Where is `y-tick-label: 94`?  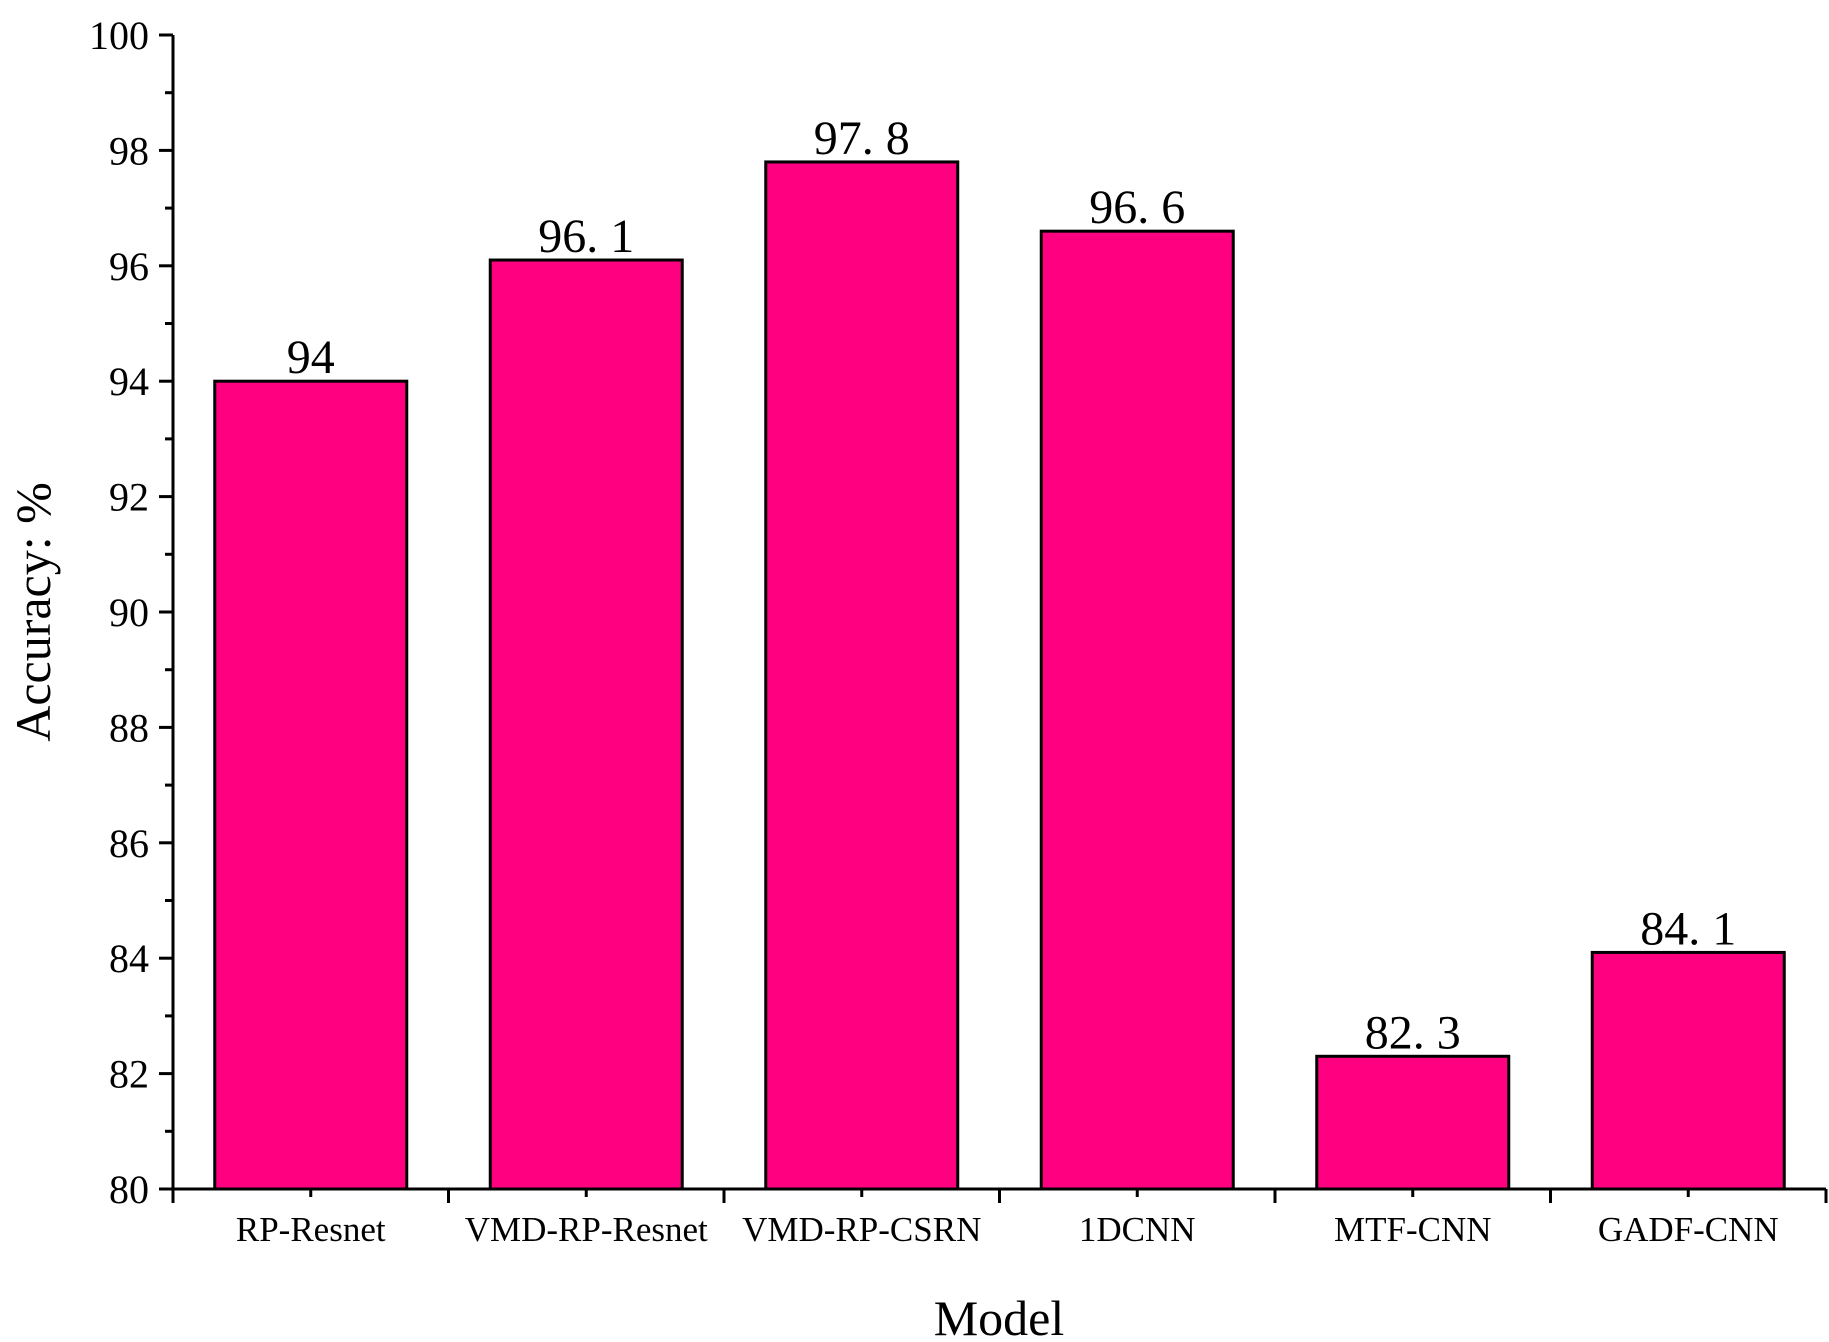 y-tick-label: 94 is located at coordinates (129, 381).